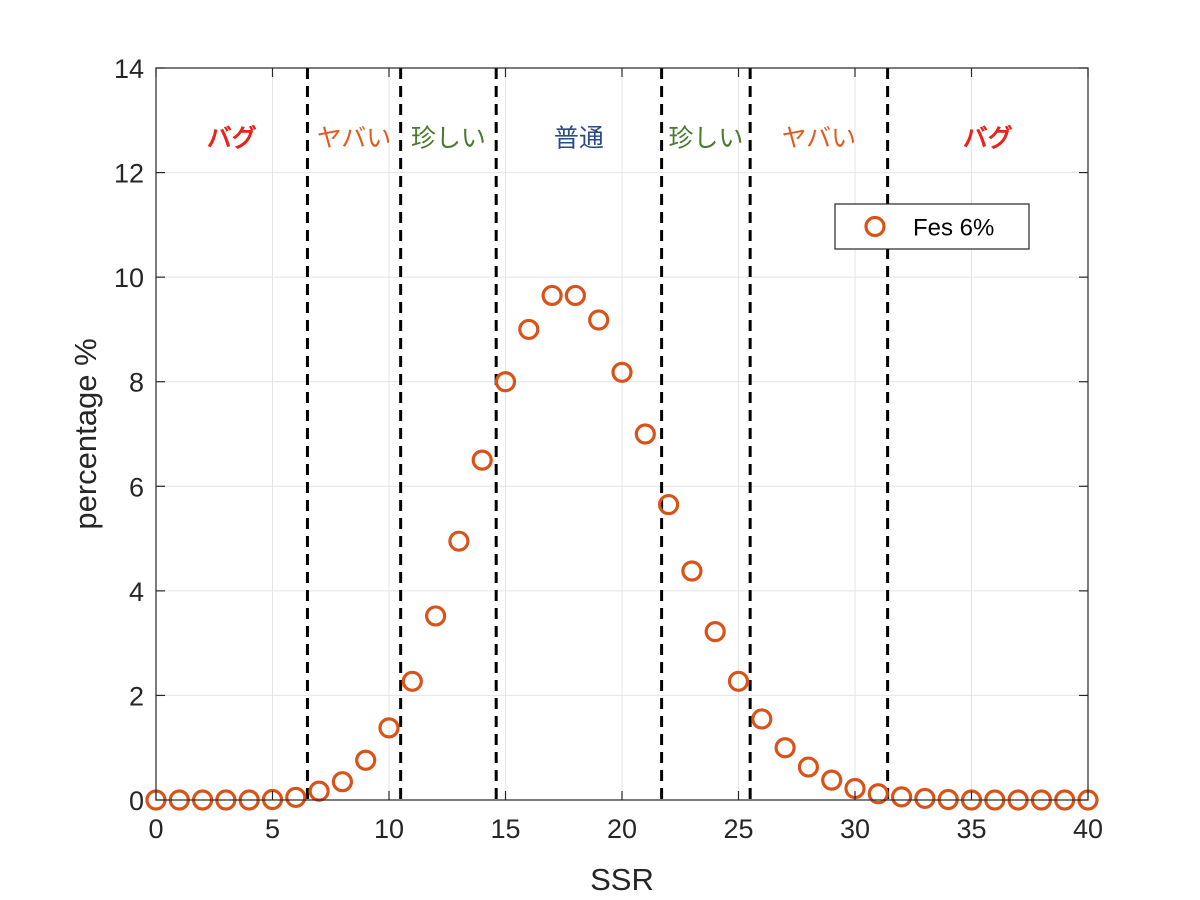 The width and height of the screenshot is (1200, 900). What do you see at coordinates (136, 592) in the screenshot?
I see `y-tick-label: 4` at bounding box center [136, 592].